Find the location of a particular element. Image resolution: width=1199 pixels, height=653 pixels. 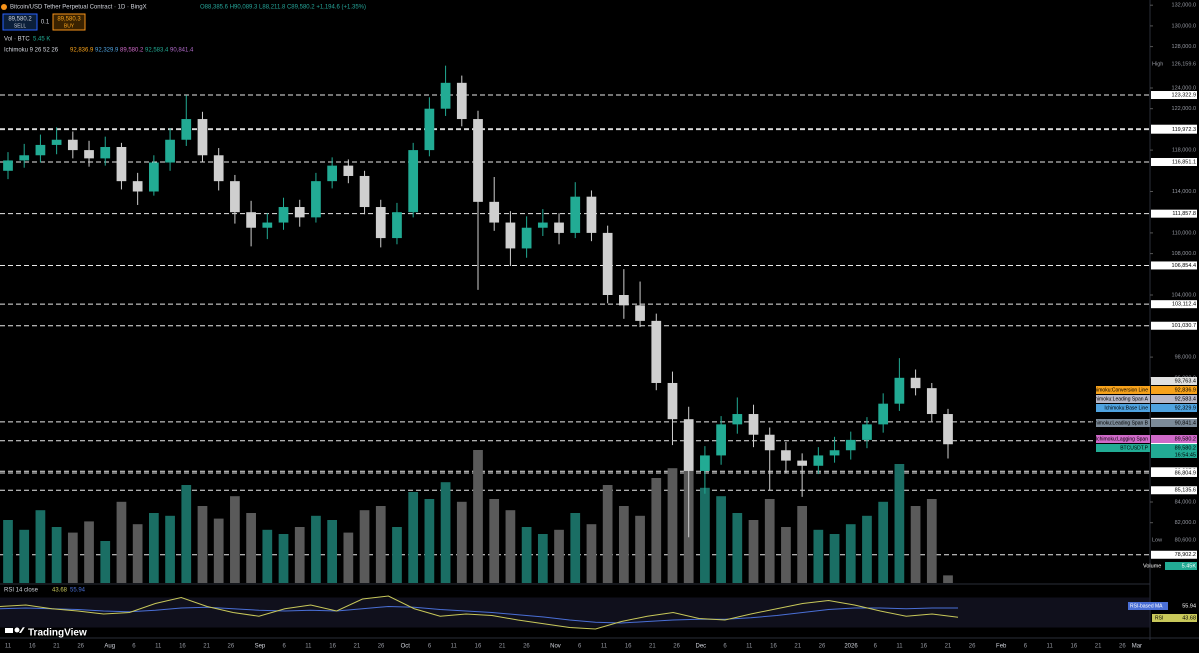

volume-value-box is located at coordinates (1181, 566).